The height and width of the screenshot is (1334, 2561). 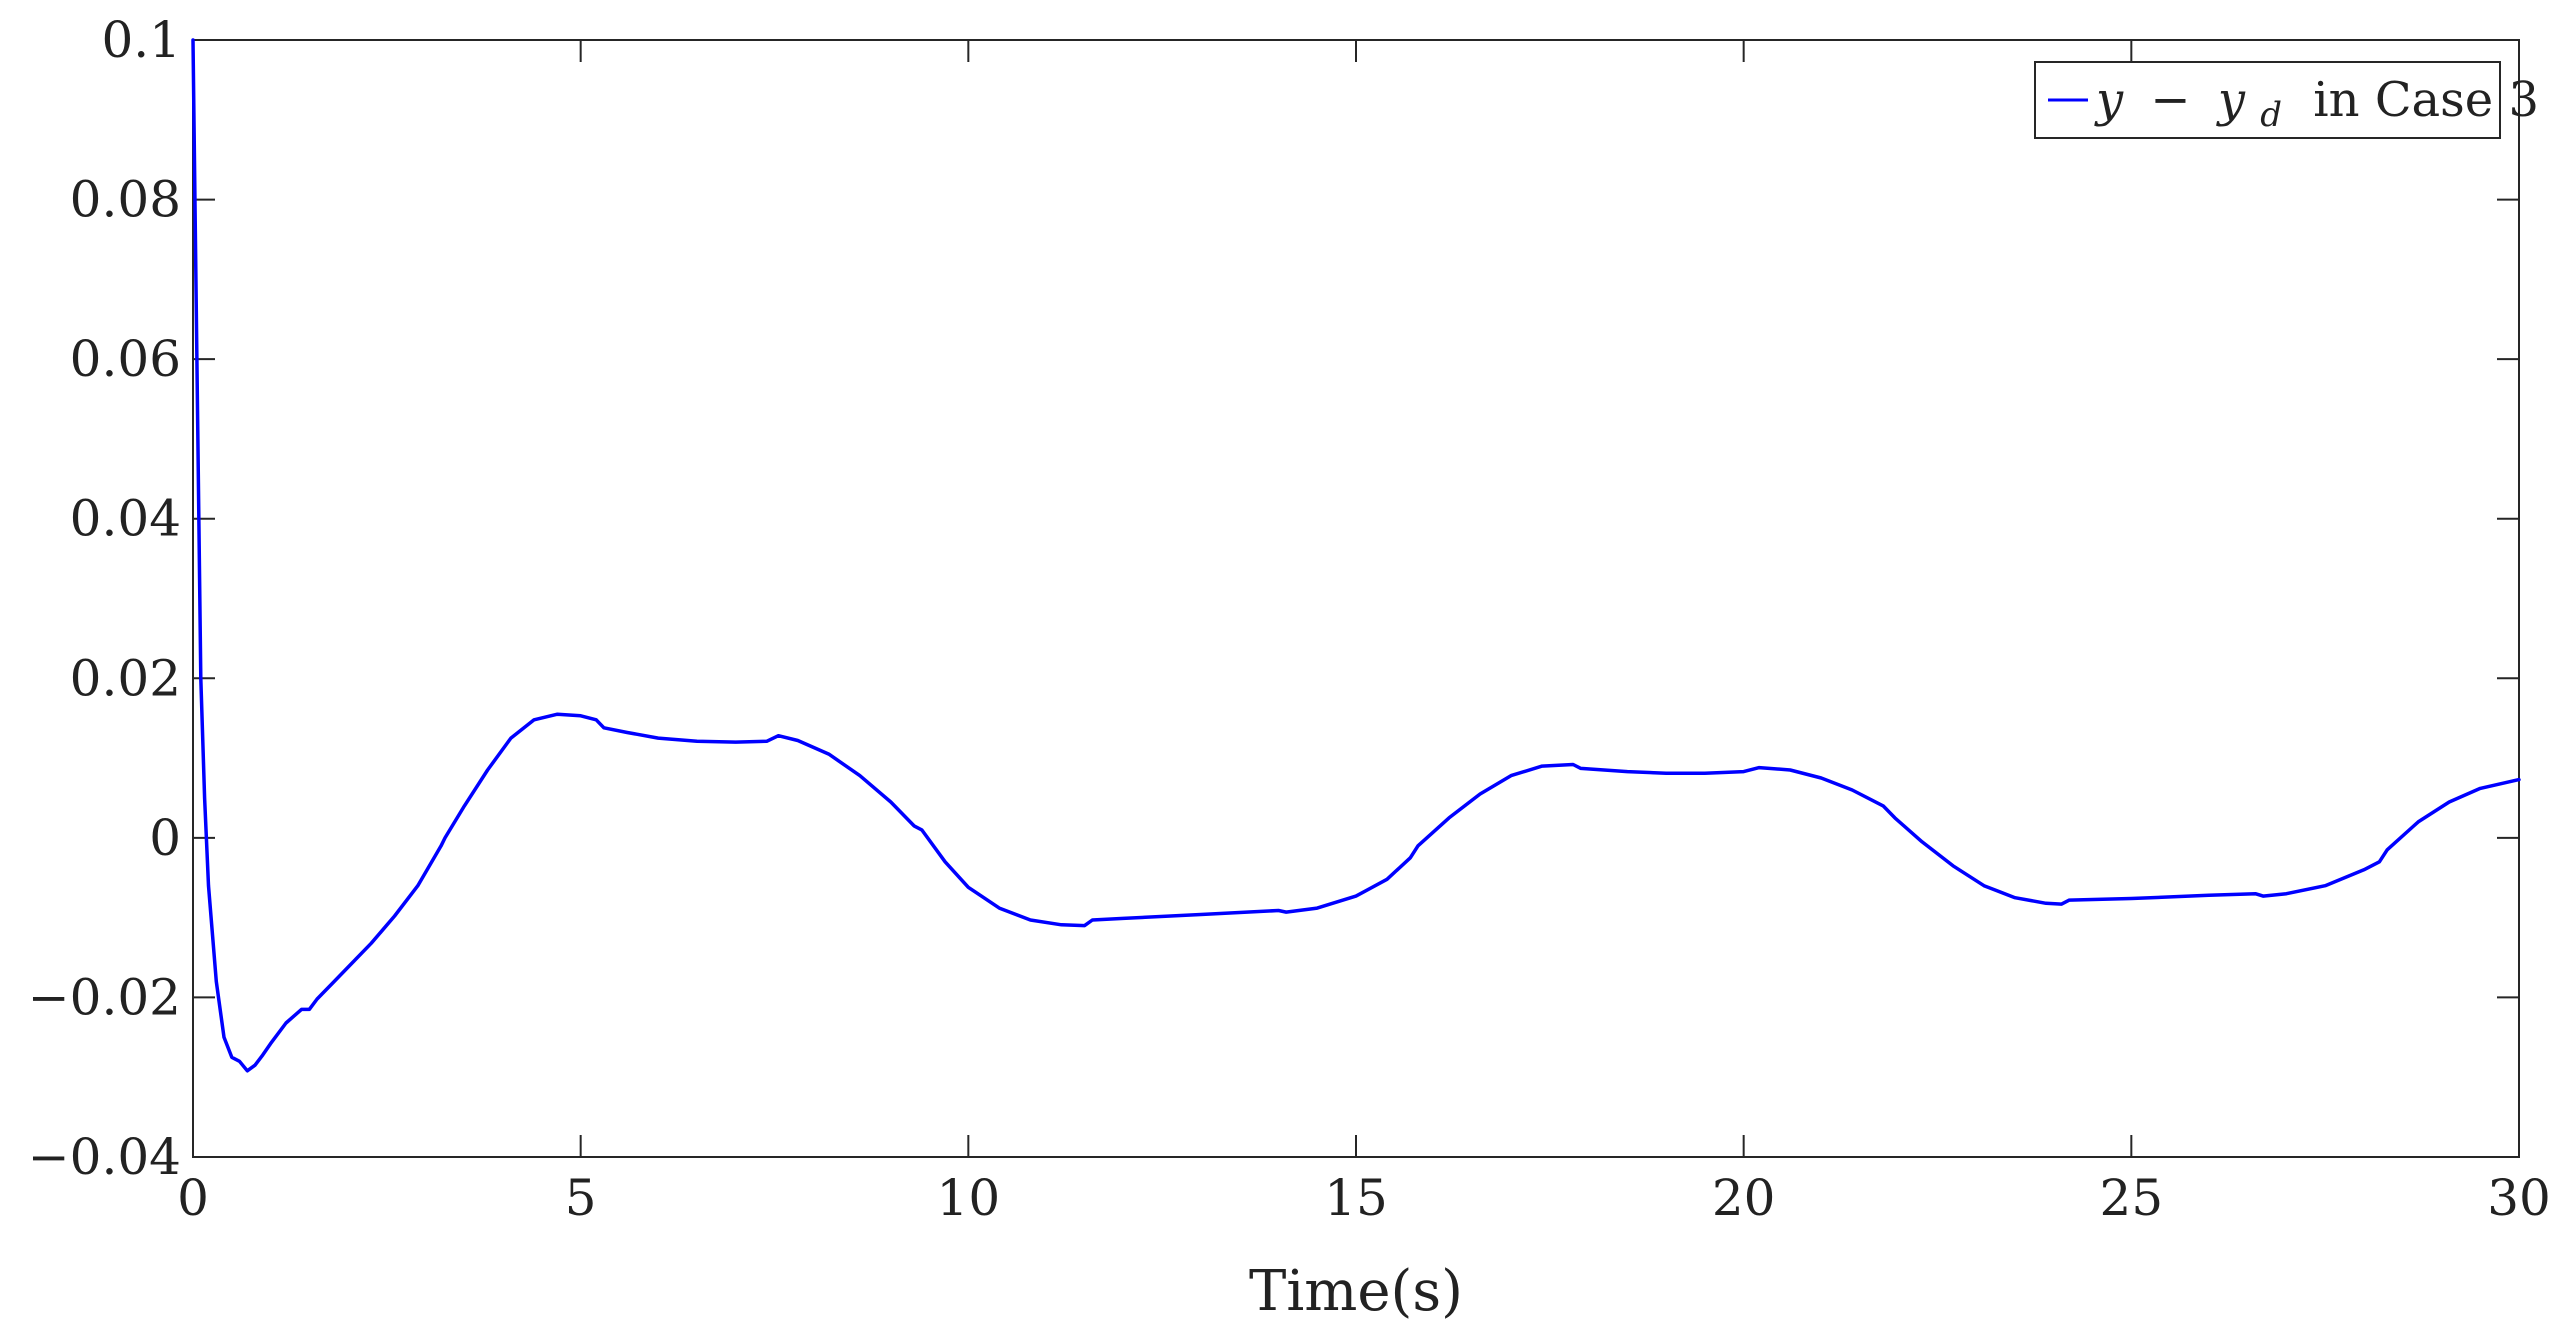 What do you see at coordinates (125, 200) in the screenshot?
I see `y-tick-label: 0.08` at bounding box center [125, 200].